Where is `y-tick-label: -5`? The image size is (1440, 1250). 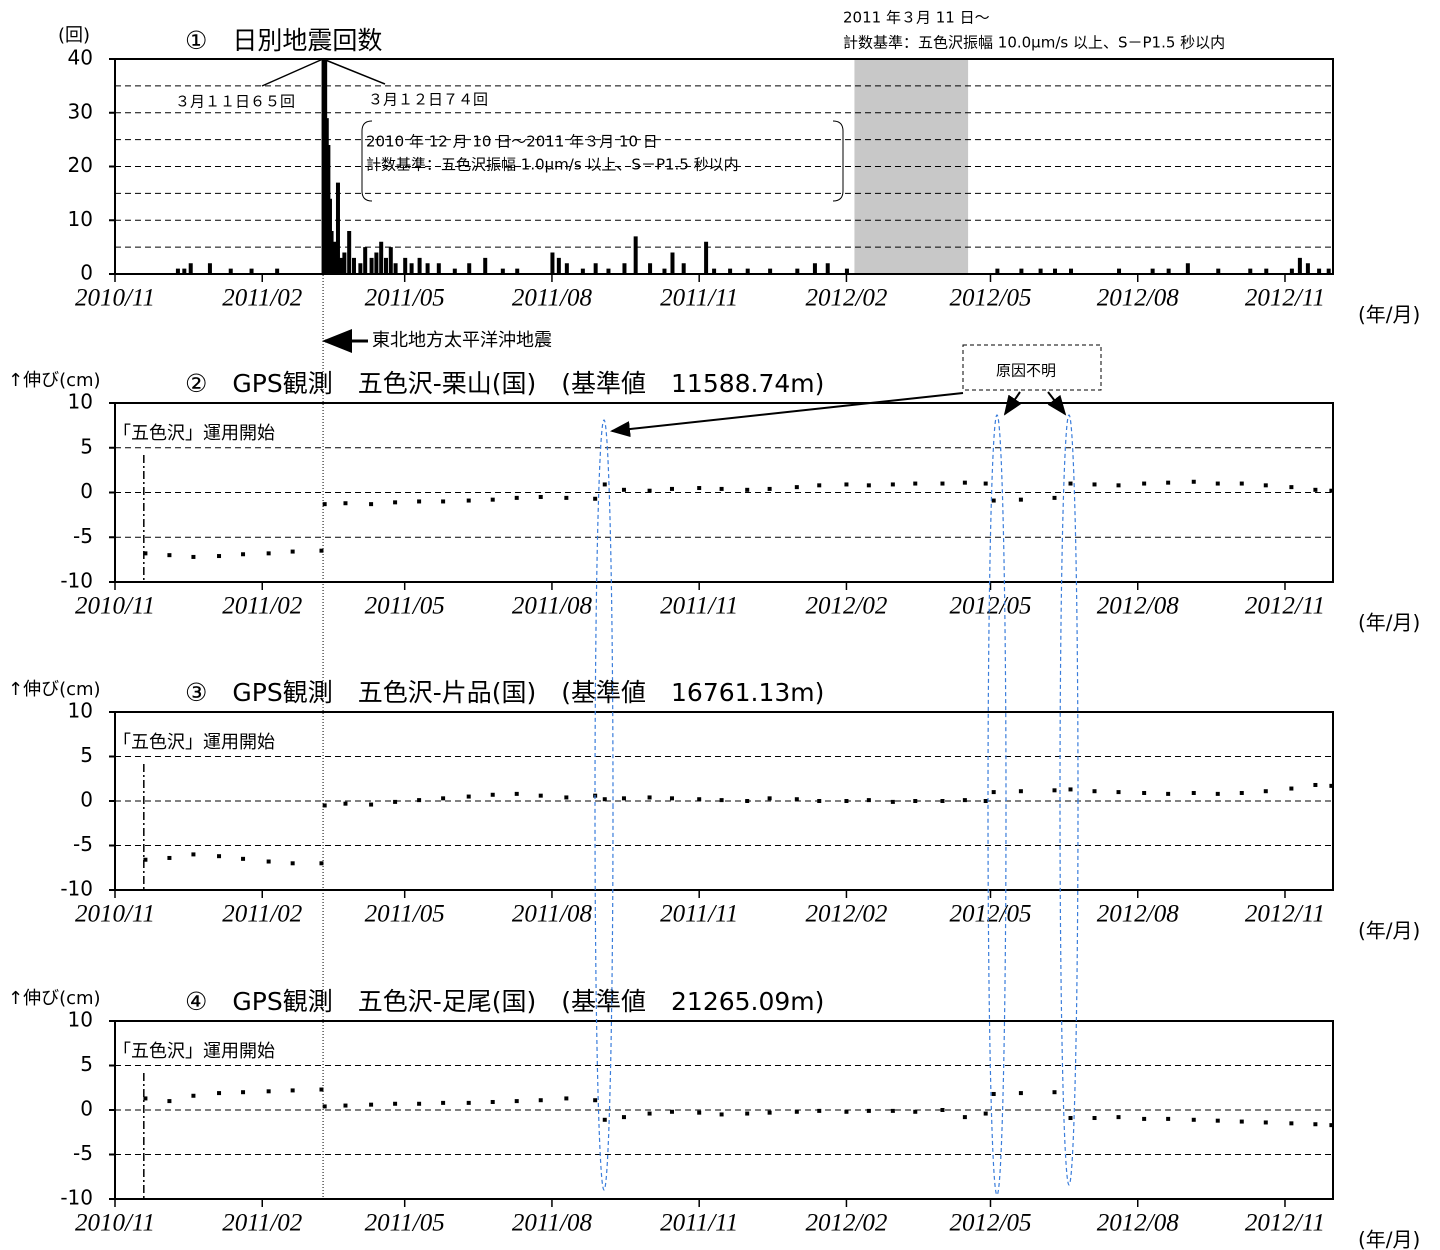
y-tick-label: -5 is located at coordinates (83, 844).